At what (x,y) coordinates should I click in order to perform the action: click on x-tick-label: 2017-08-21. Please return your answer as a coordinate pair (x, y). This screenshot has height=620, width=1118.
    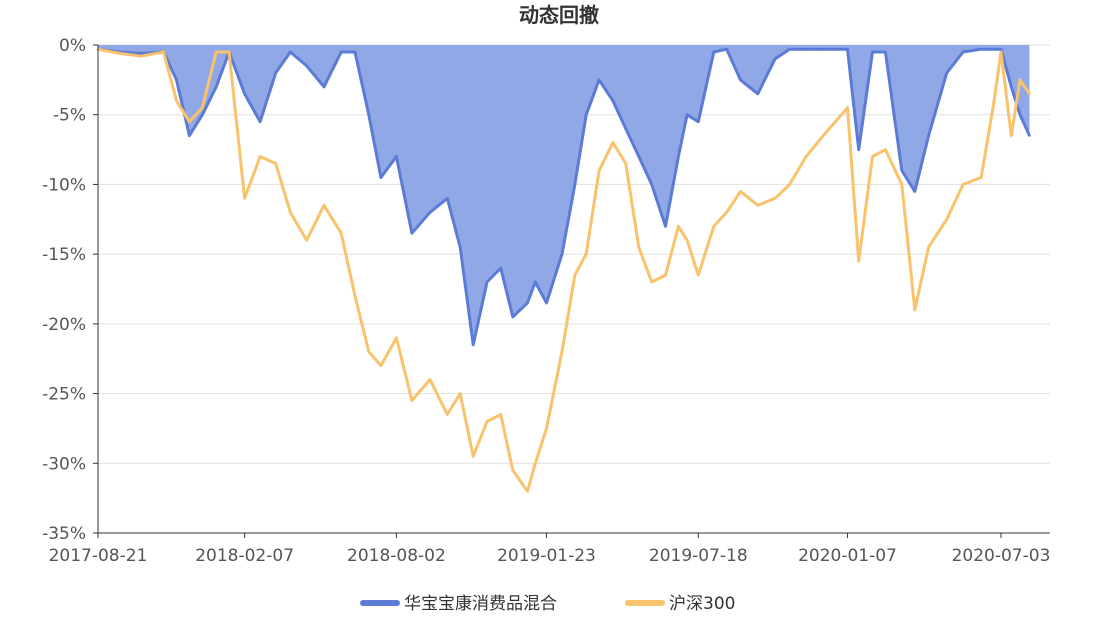
    Looking at the image, I should click on (98, 556).